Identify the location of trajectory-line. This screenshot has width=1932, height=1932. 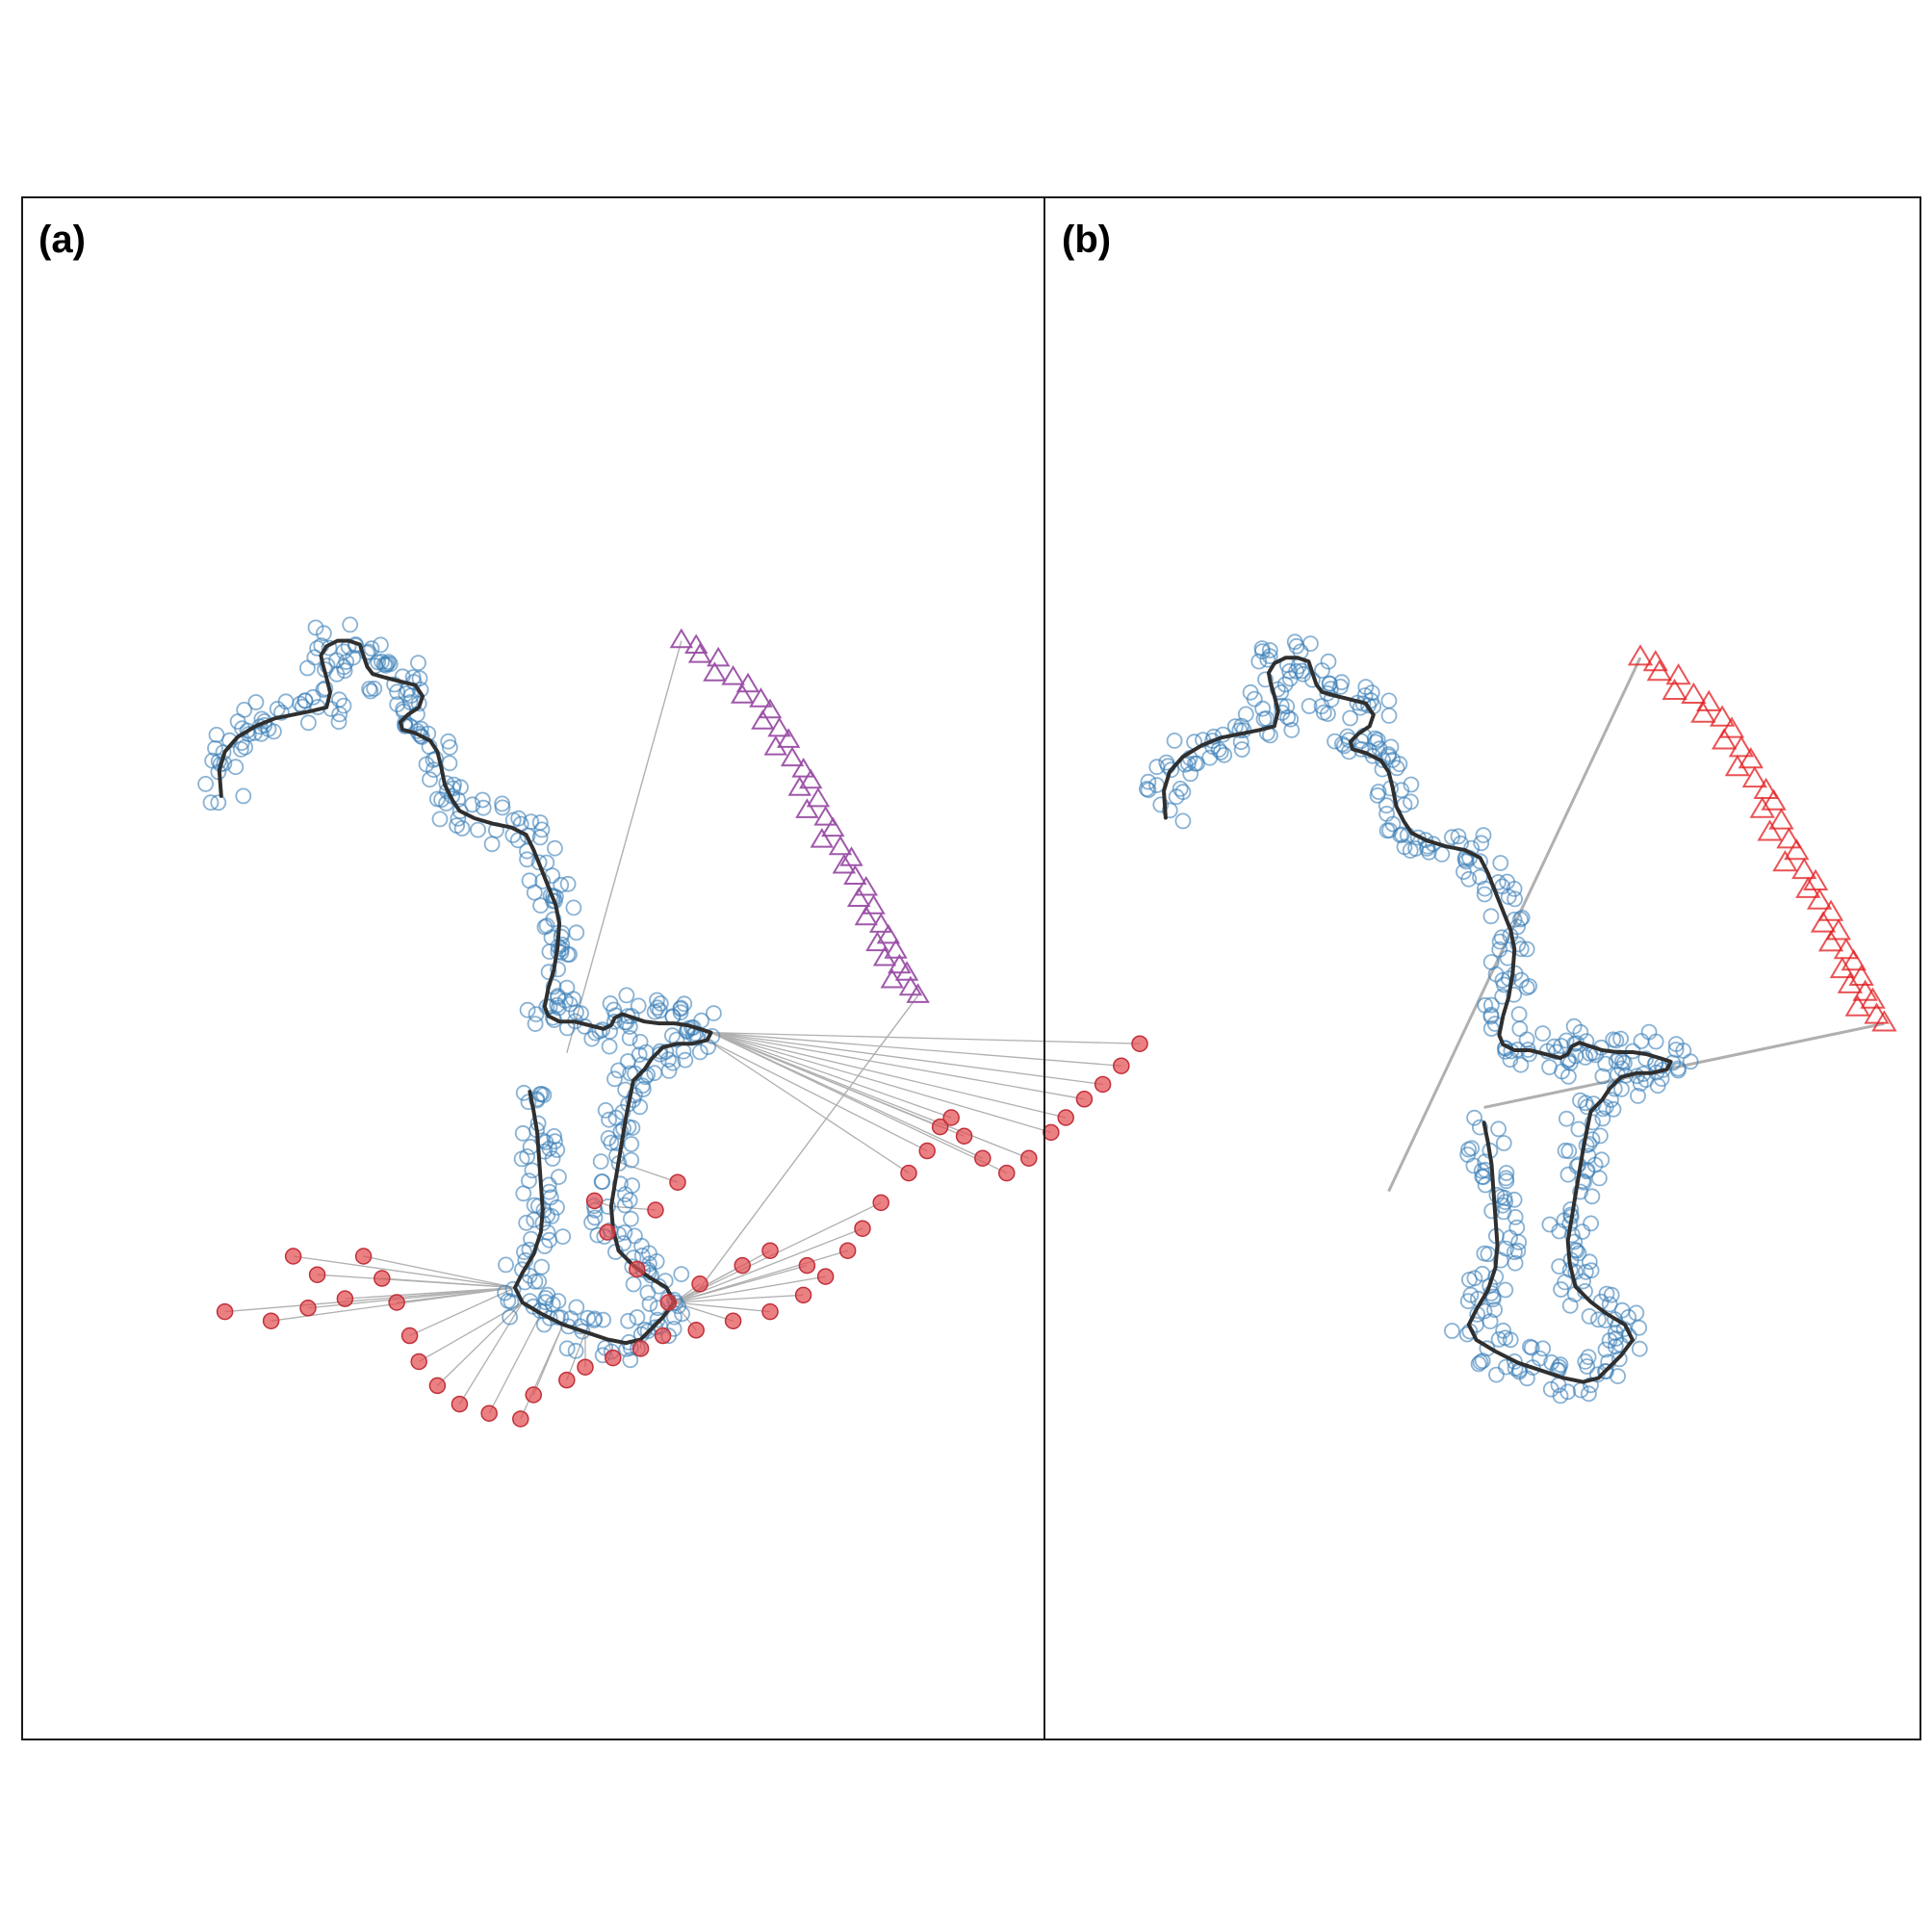
(465, 992).